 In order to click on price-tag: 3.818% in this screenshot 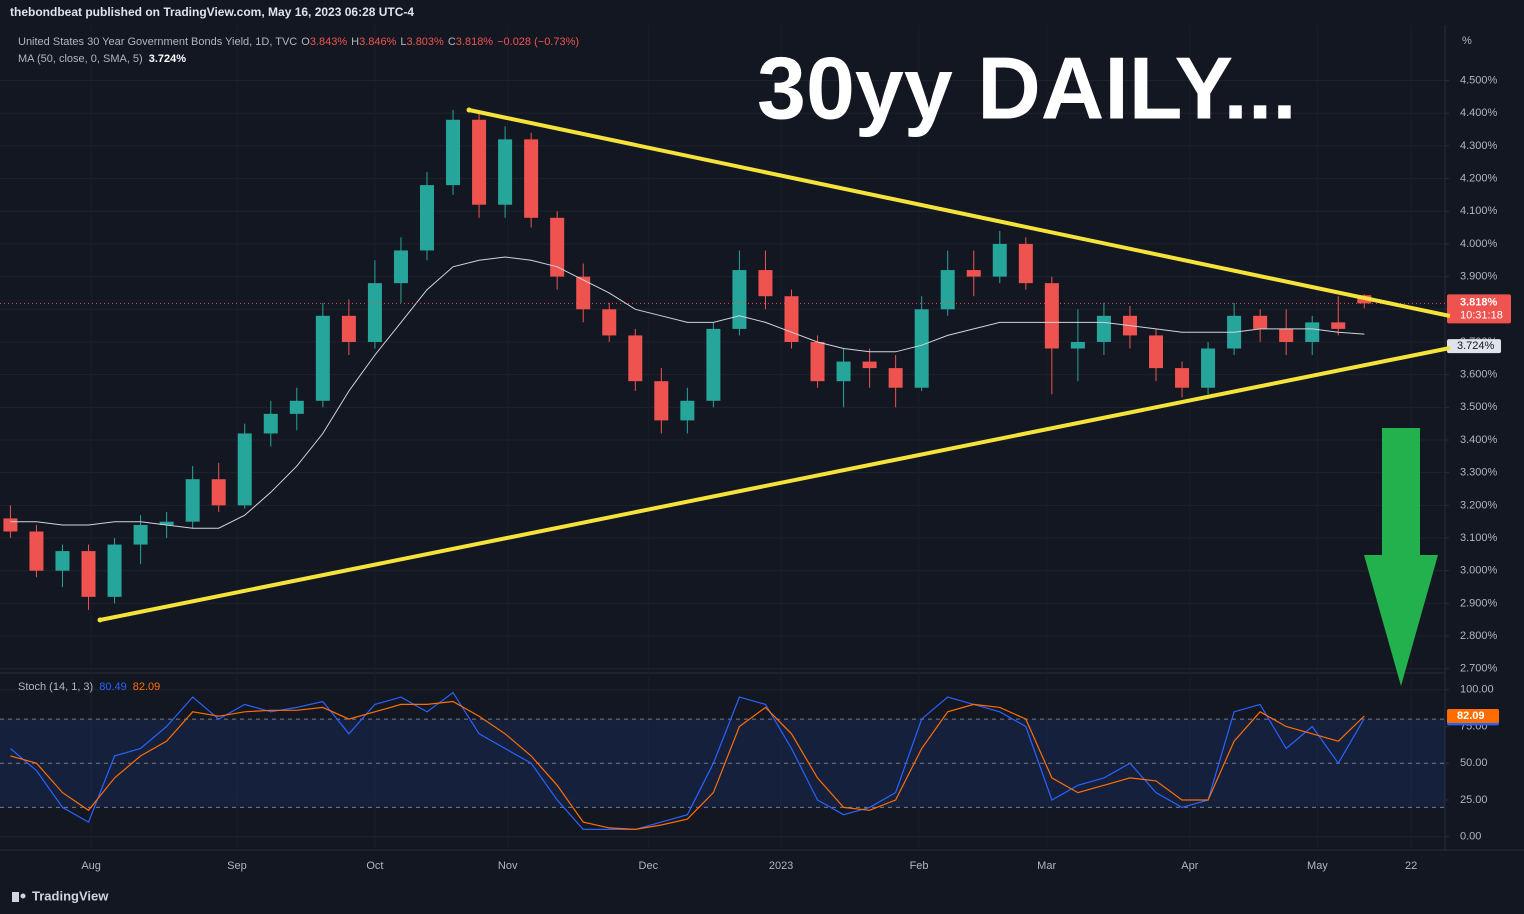, I will do `click(1479, 302)`.